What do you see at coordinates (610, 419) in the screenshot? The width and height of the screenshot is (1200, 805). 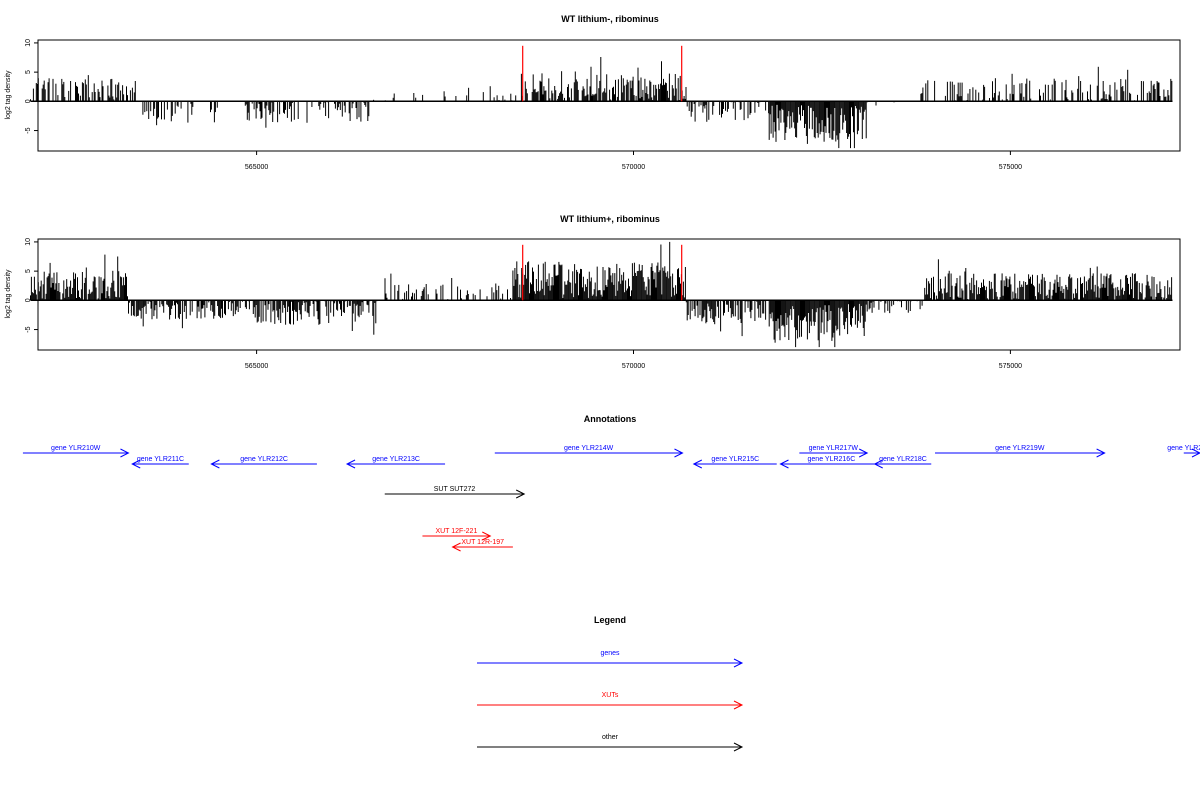 I see `annotations-title: Annotations` at bounding box center [610, 419].